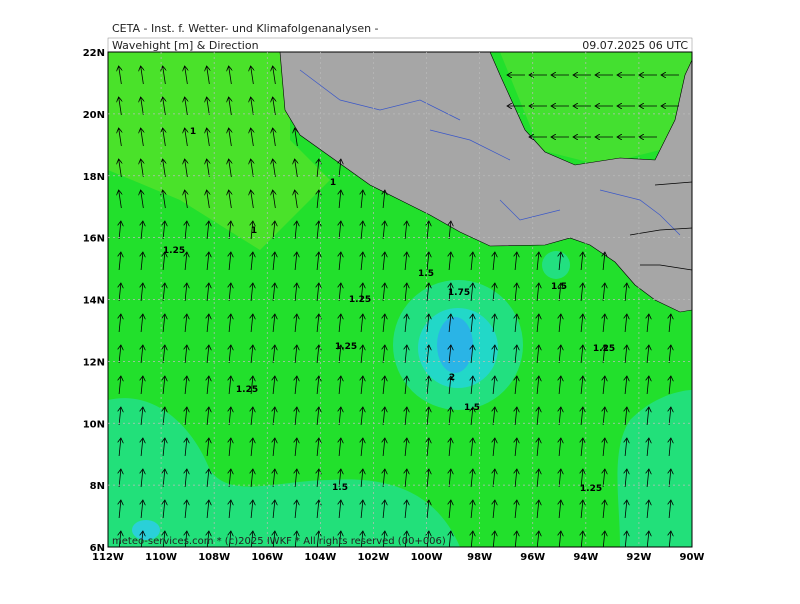 Image resolution: width=800 pixels, height=604 pixels. Describe the element at coordinates (94, 53) in the screenshot. I see `lat-label: 22N` at that location.